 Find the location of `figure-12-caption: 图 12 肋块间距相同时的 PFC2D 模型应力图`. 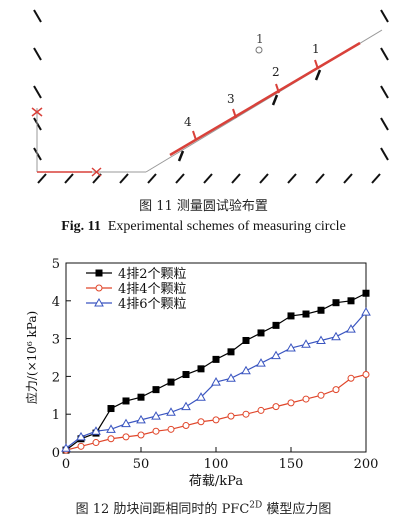

figure-12-caption: 图 12 肋块间距相同时的 PFC2D 模型应力图 is located at coordinates (203, 507).